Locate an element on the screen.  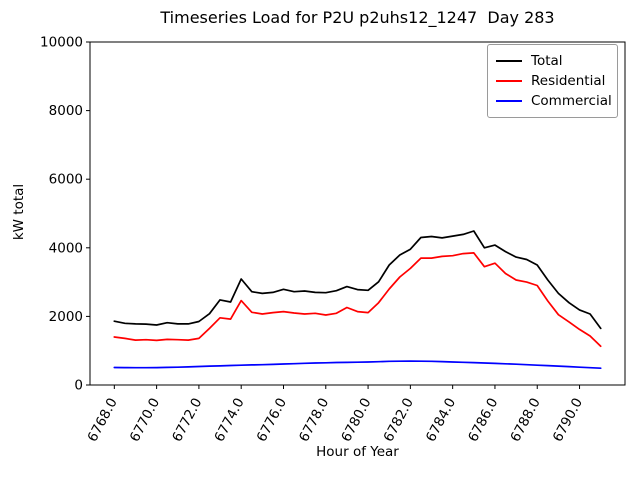
legend: Total Residential Commercial is located at coordinates (552, 81).